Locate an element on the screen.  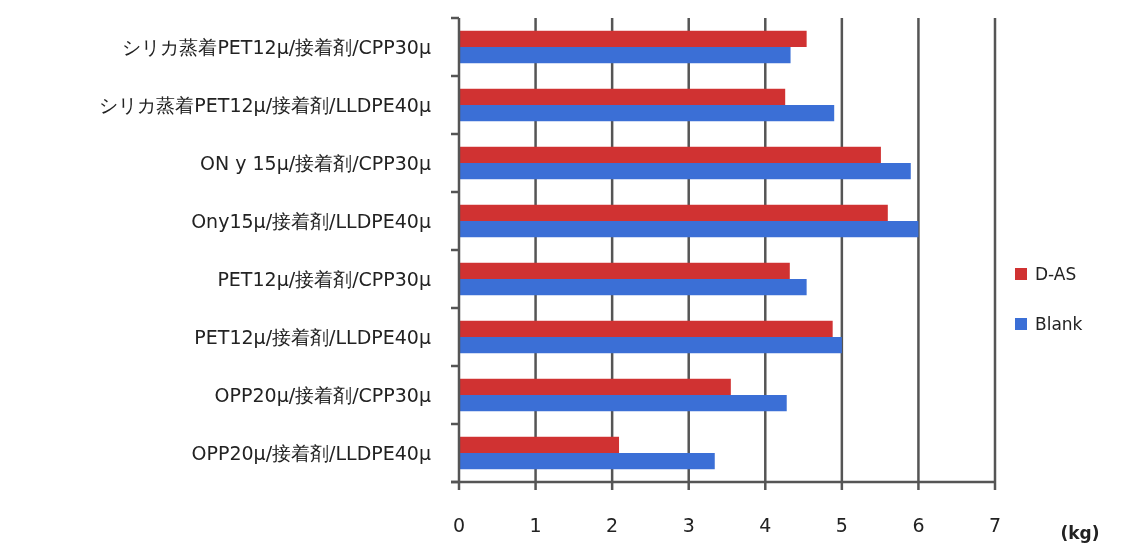
x-axis-title: (kg) is located at coordinates (1080, 533).